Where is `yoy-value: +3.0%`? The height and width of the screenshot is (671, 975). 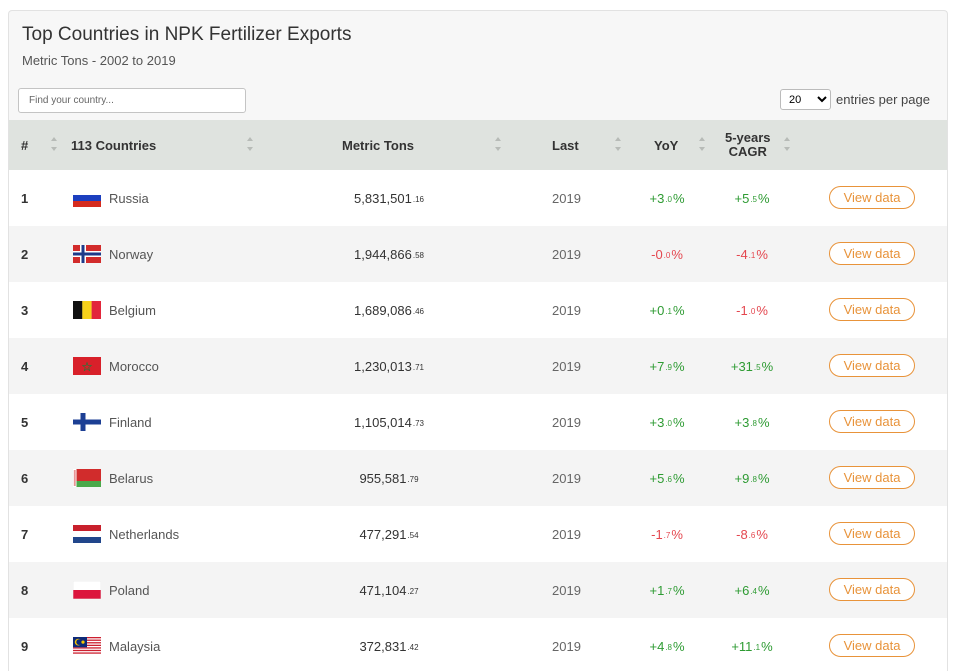
yoy-value: +3.0% is located at coordinates (667, 422).